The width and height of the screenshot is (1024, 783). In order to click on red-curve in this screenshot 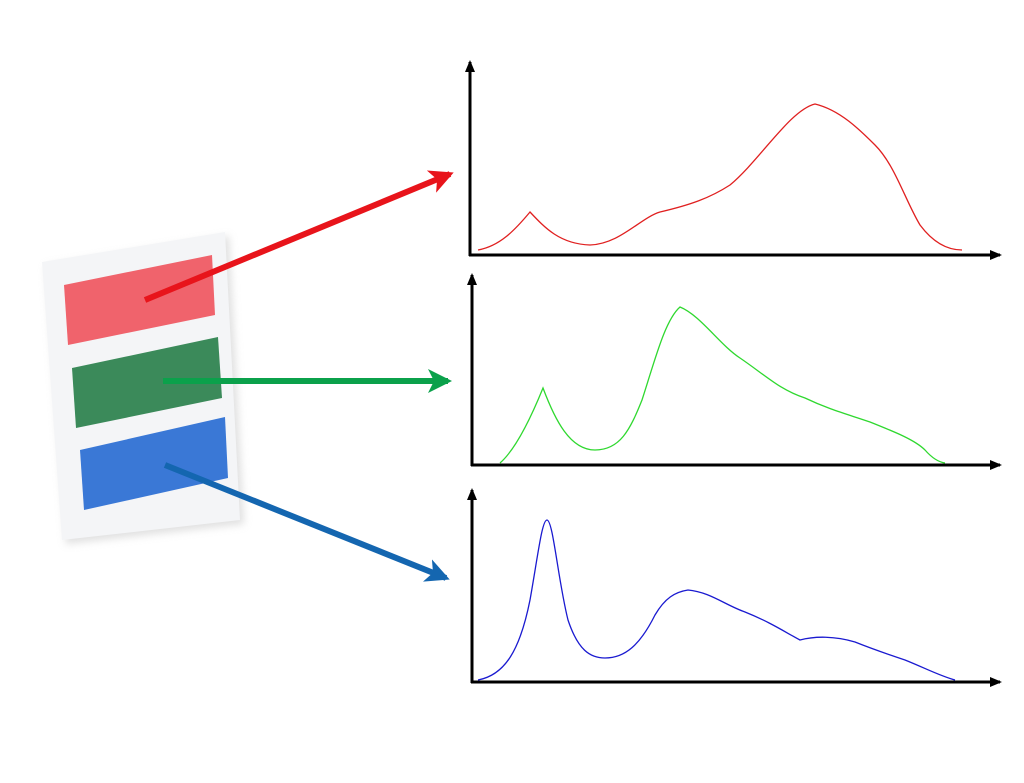, I will do `click(720, 177)`.